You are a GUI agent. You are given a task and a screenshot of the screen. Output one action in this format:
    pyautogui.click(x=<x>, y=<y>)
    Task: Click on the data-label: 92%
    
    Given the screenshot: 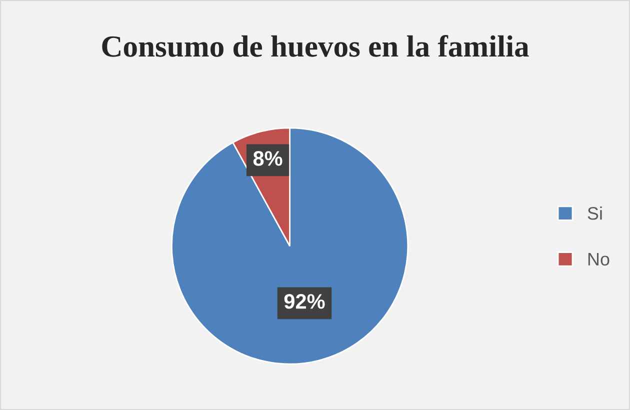 What is the action you would take?
    pyautogui.click(x=304, y=301)
    